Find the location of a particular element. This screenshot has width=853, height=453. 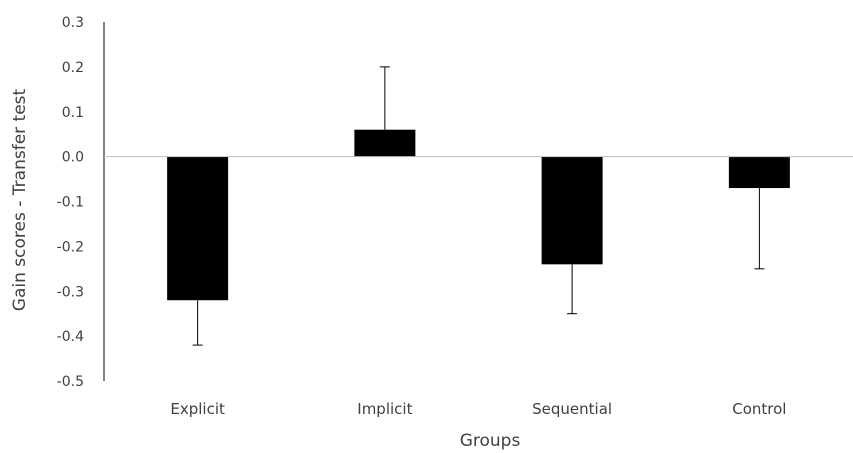

y-axis-title: Gain scores - Transfer test is located at coordinates (20, 199).